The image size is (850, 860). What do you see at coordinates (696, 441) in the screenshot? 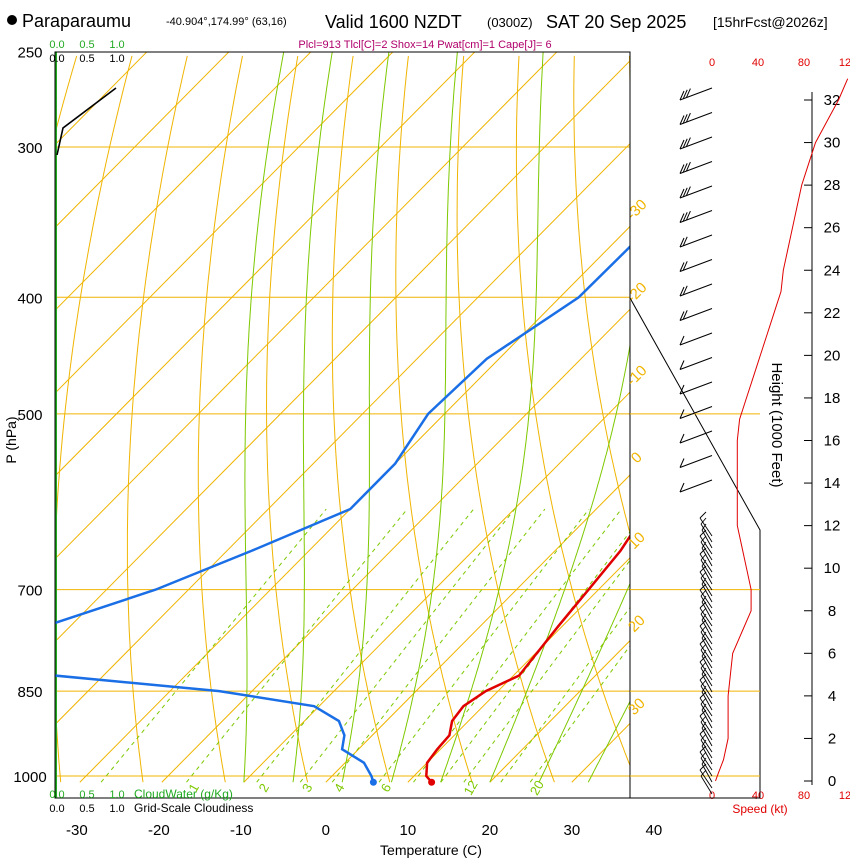
I see `wind-barbs` at bounding box center [696, 441].